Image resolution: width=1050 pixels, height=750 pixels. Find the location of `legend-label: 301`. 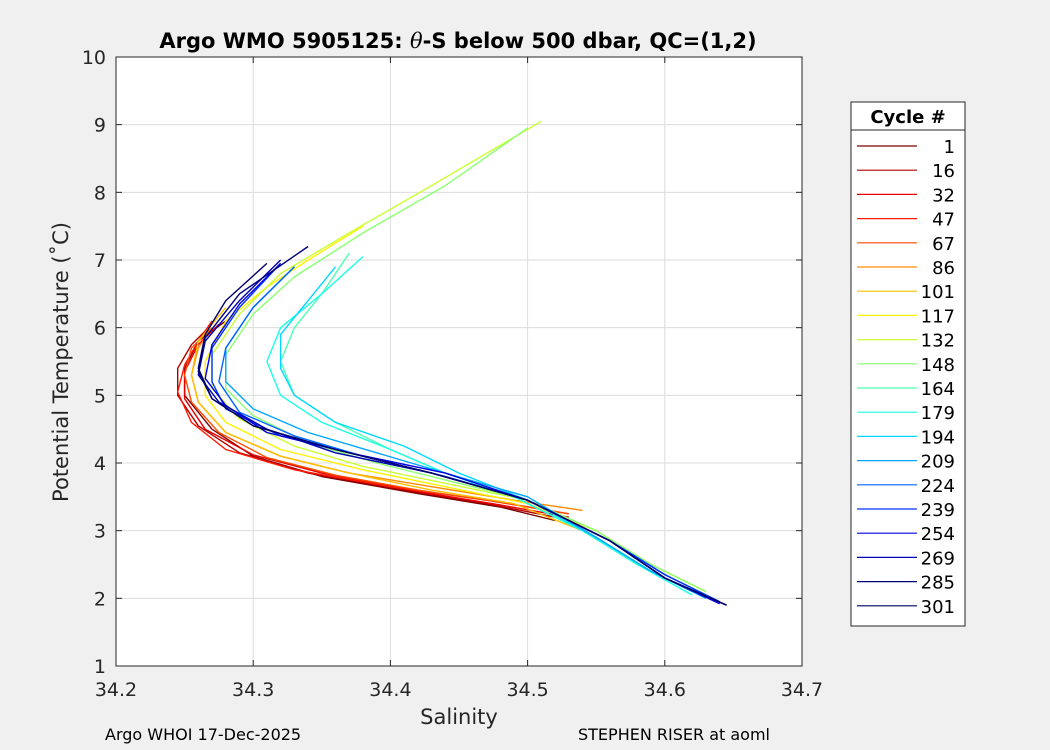

legend-label: 301 is located at coordinates (938, 607).